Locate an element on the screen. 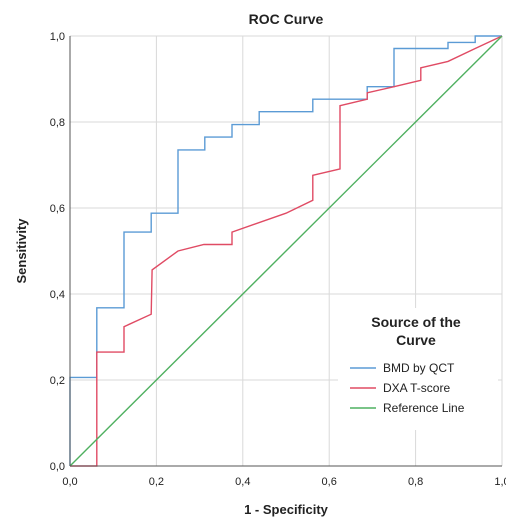 The image size is (506, 528). legend-label-reference-line: Reference Line is located at coordinates (424, 408).